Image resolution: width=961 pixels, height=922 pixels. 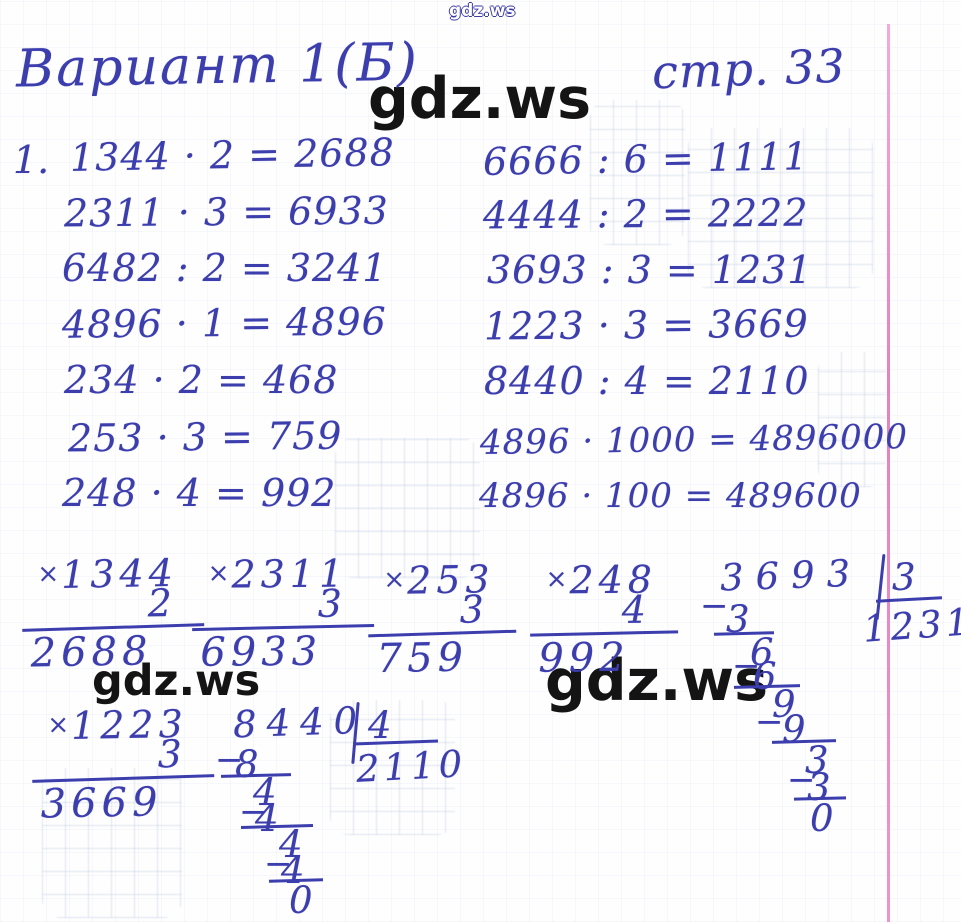 What do you see at coordinates (657, 681) in the screenshot?
I see `watermark-gdz-mid-right: gdz.ws` at bounding box center [657, 681].